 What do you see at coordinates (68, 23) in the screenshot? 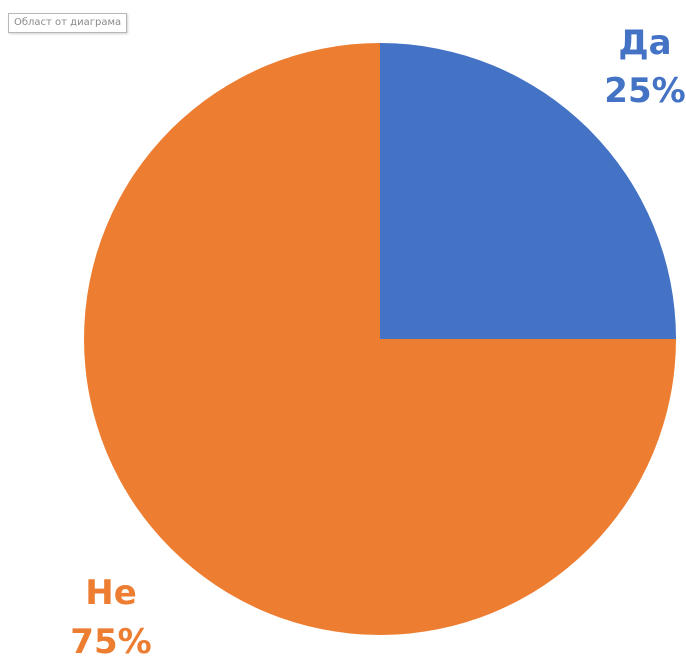
I see `chart-area-tooltip: Област от диаграма` at bounding box center [68, 23].